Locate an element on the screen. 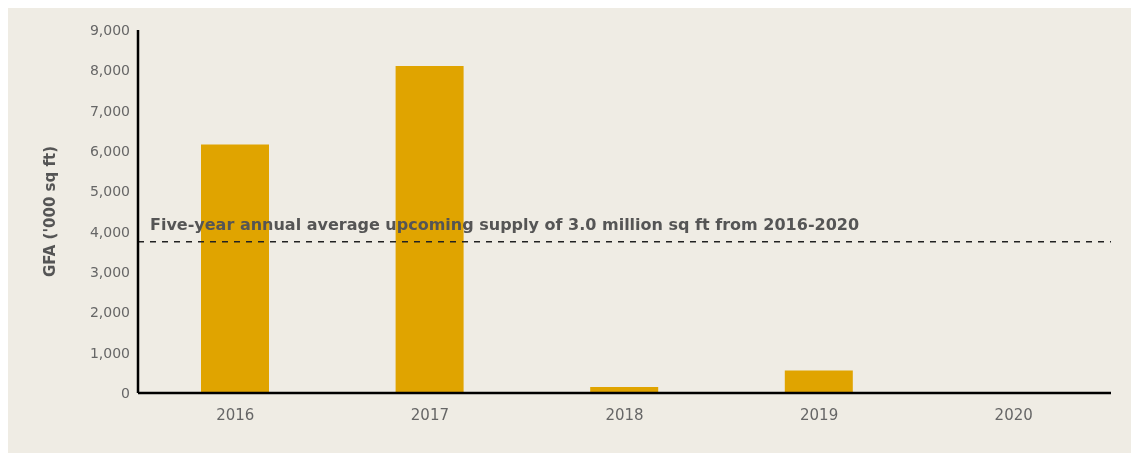  y-tick-label: 3,000 is located at coordinates (109, 271).